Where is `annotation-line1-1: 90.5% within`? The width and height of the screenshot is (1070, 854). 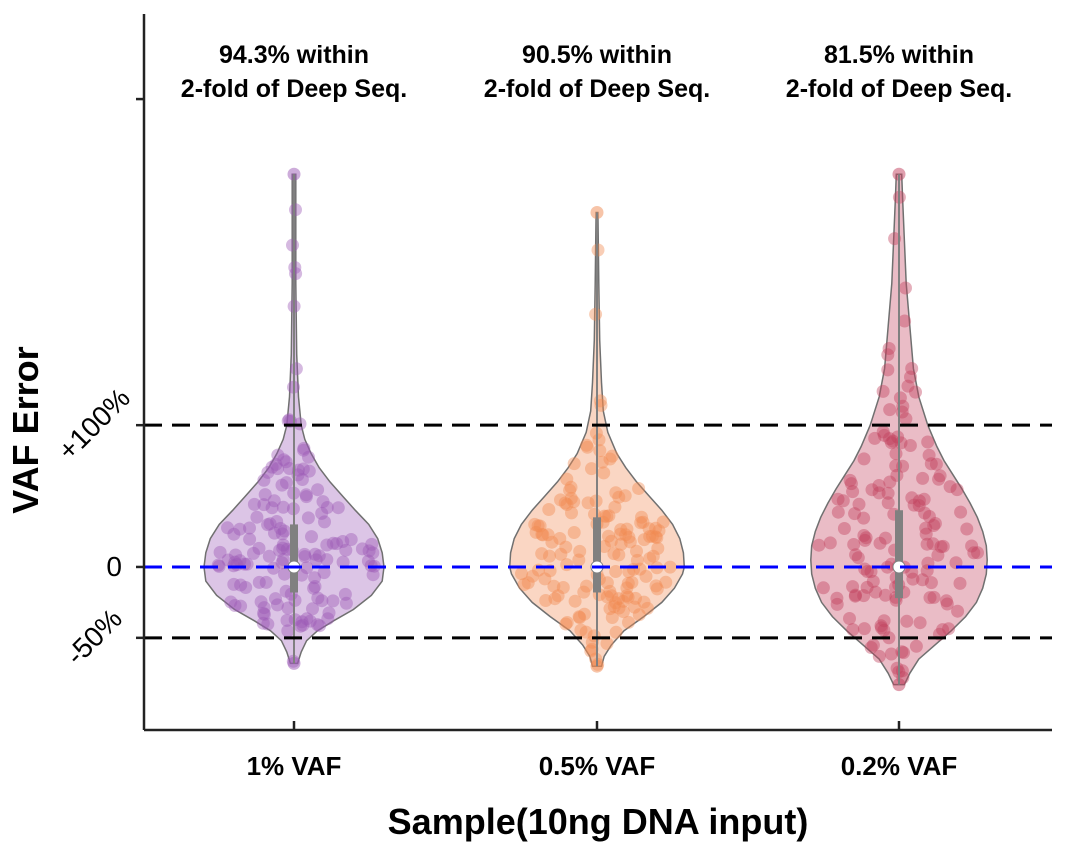
annotation-line1-1: 90.5% within is located at coordinates (597, 55).